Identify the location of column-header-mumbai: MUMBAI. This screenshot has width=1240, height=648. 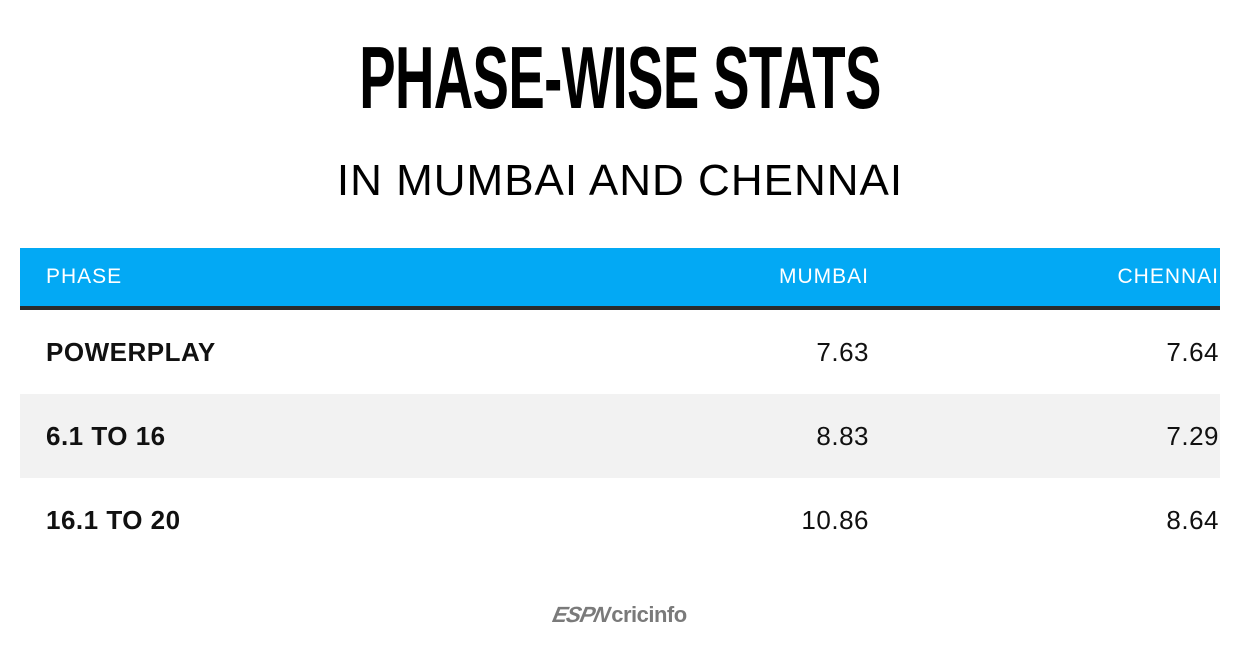
(824, 276).